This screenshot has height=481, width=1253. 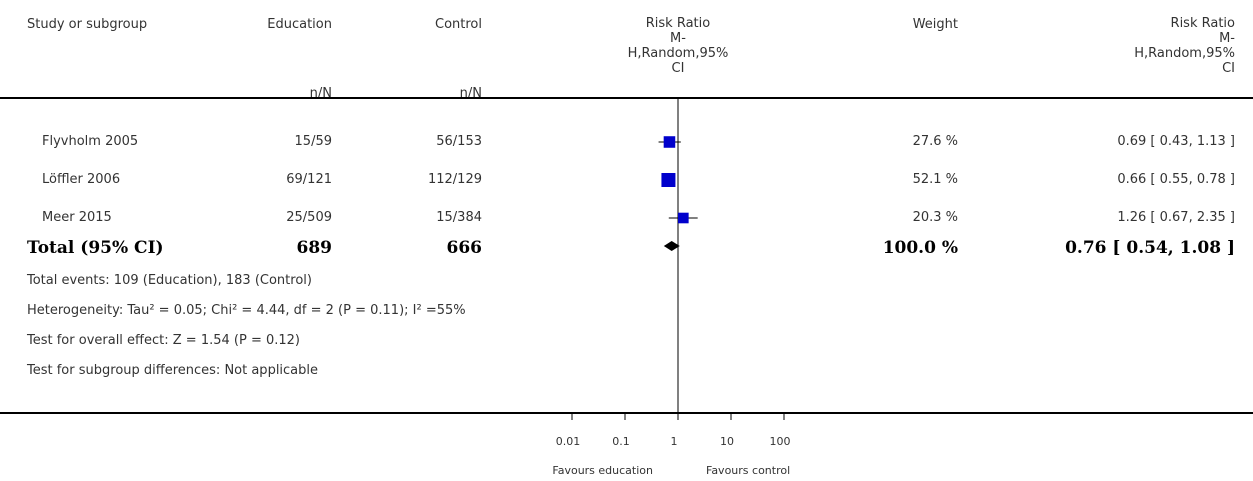 What do you see at coordinates (314, 248) in the screenshot?
I see `total-edu: 689` at bounding box center [314, 248].